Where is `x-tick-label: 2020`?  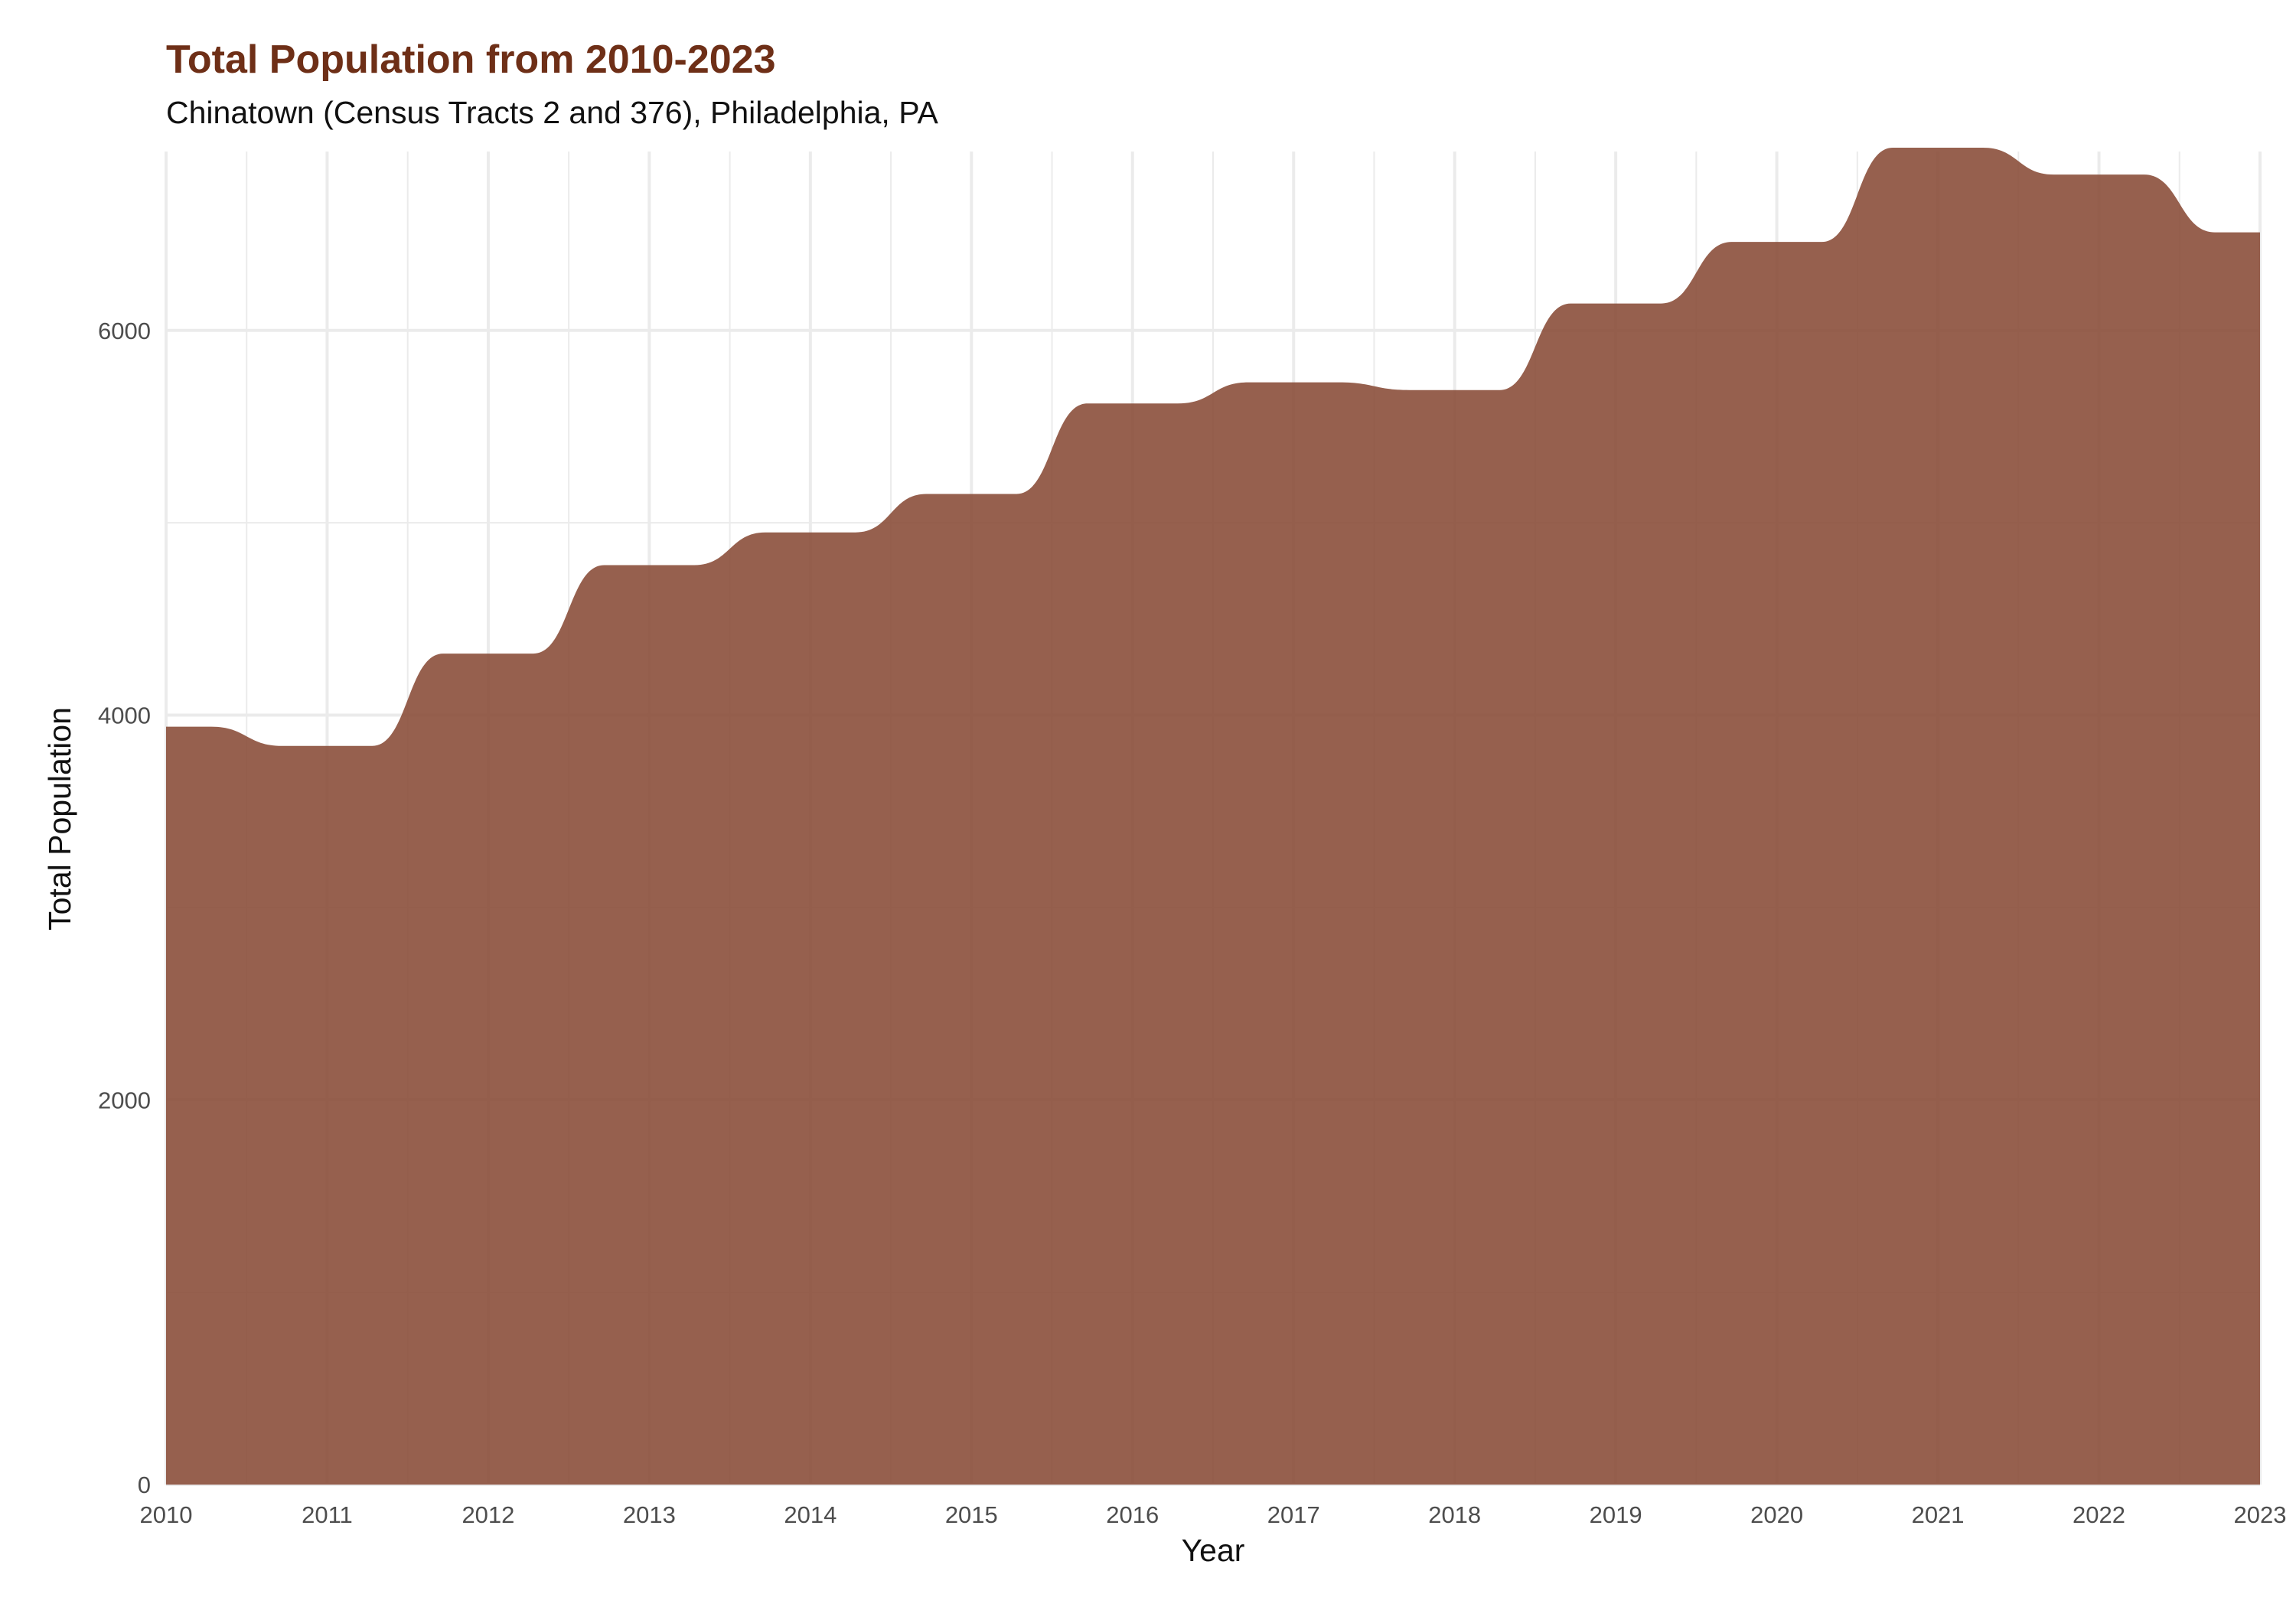 x-tick-label: 2020 is located at coordinates (1776, 1514).